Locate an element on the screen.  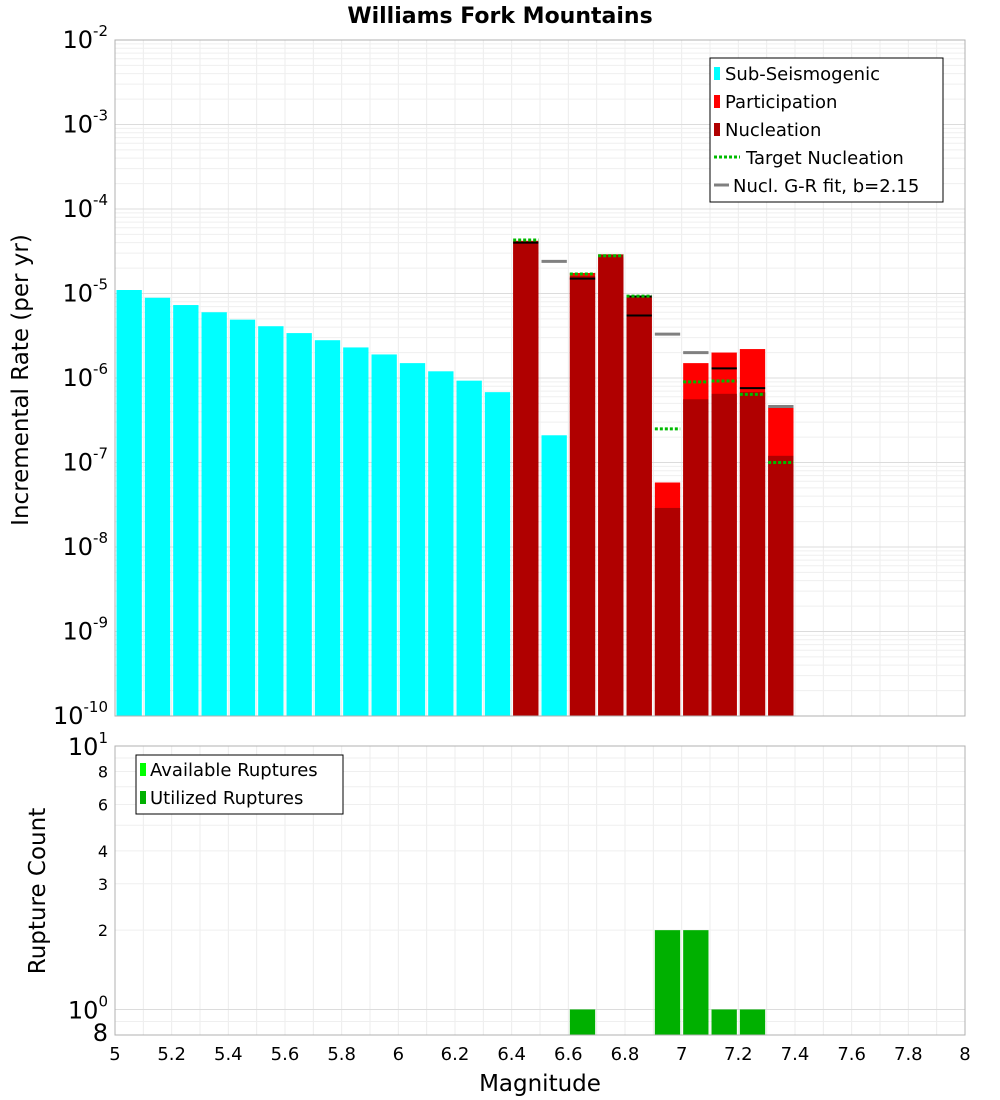
legend-swatch-nucleation is located at coordinates (717, 129).